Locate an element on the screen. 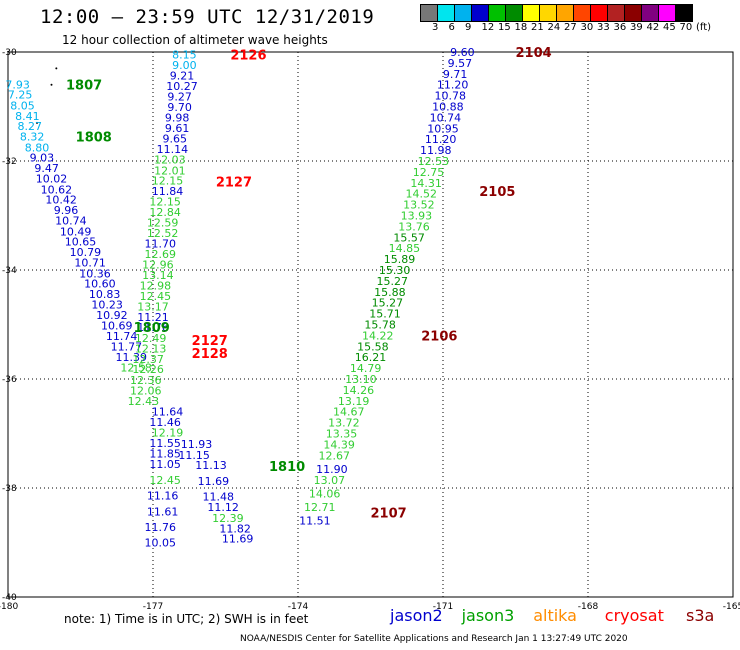 The width and height of the screenshot is (740, 650). wave-height-label: 13.72 is located at coordinates (344, 423).